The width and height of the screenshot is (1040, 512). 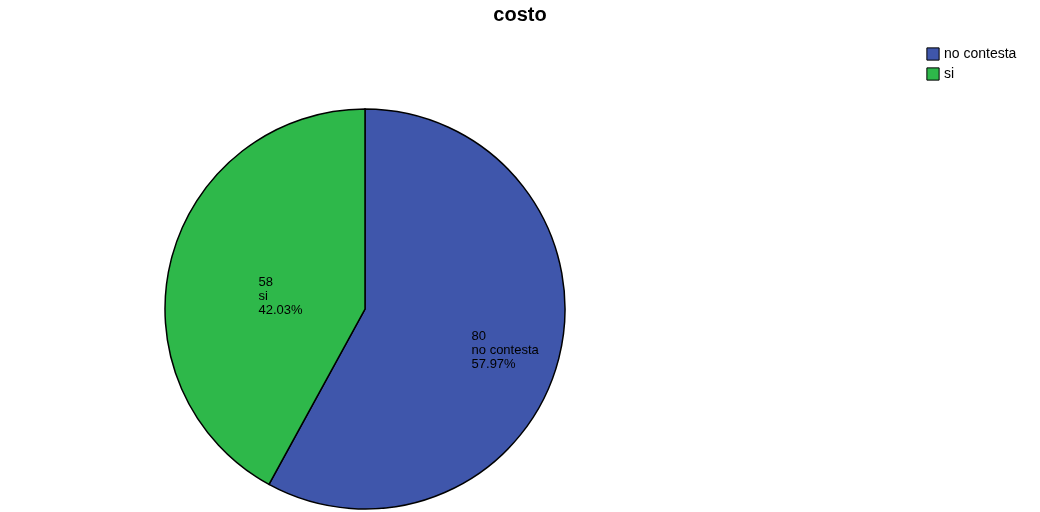 I want to click on legend-label: no contesta, so click(x=980, y=53).